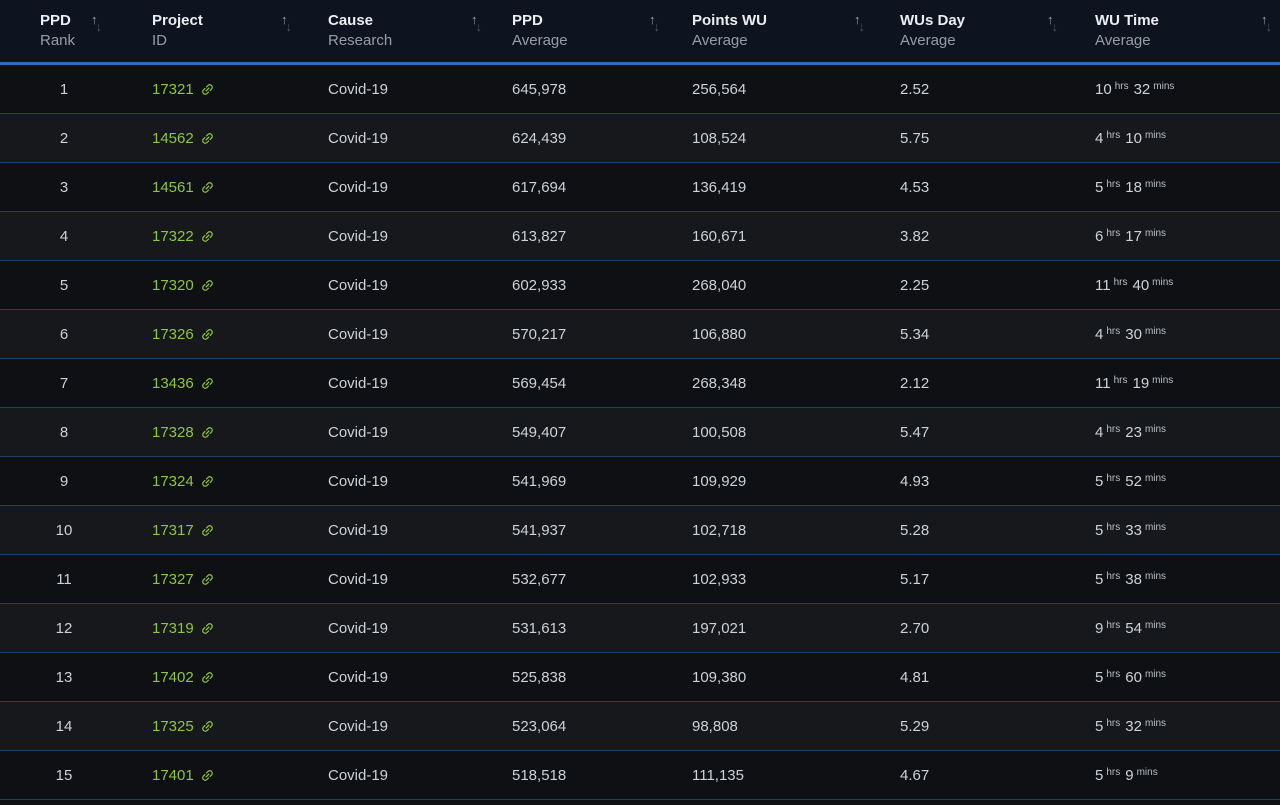 The height and width of the screenshot is (805, 1280). Describe the element at coordinates (971, 31) in the screenshot. I see `column-header-wus-day-average: WUs Day Average ↑ ↓` at that location.